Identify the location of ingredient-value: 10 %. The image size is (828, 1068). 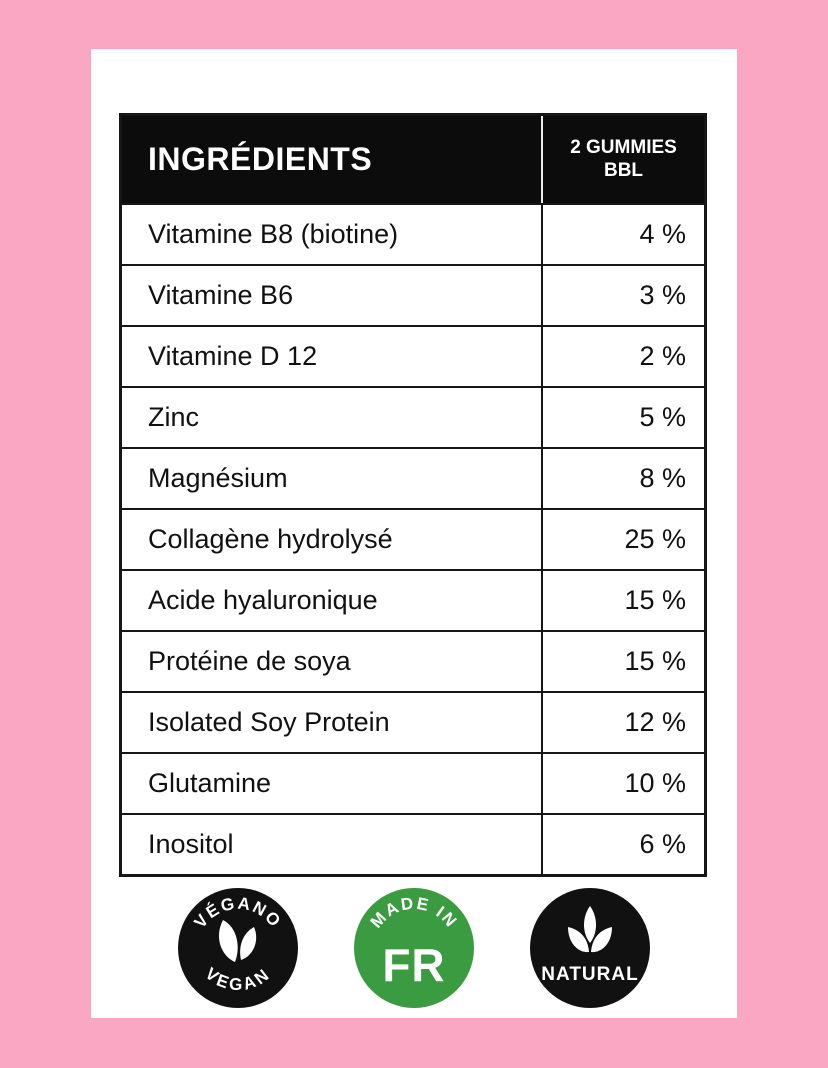
(622, 783).